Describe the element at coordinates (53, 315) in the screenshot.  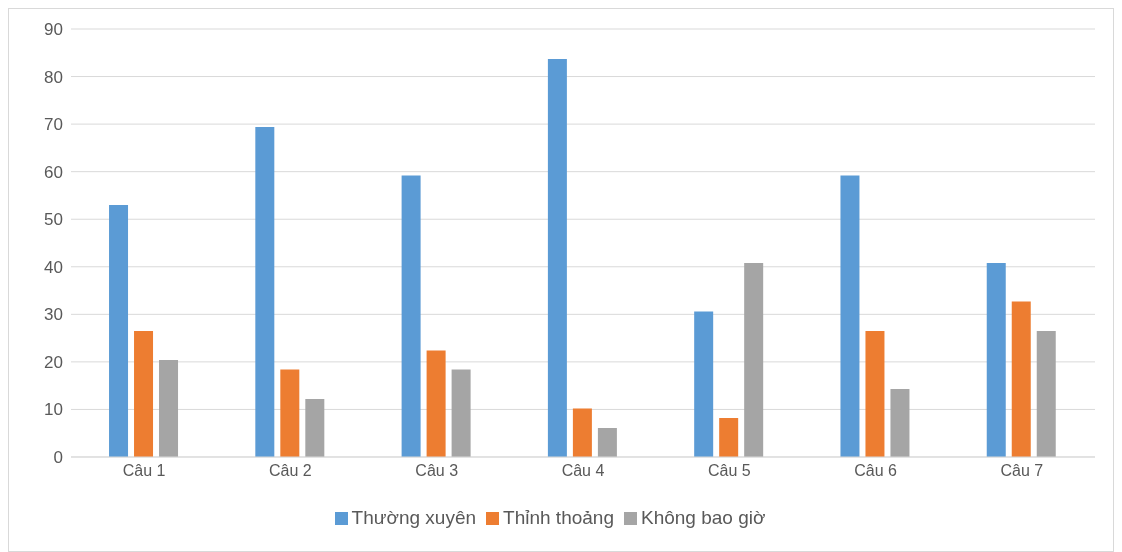
I see `y-tick-label: 30` at that location.